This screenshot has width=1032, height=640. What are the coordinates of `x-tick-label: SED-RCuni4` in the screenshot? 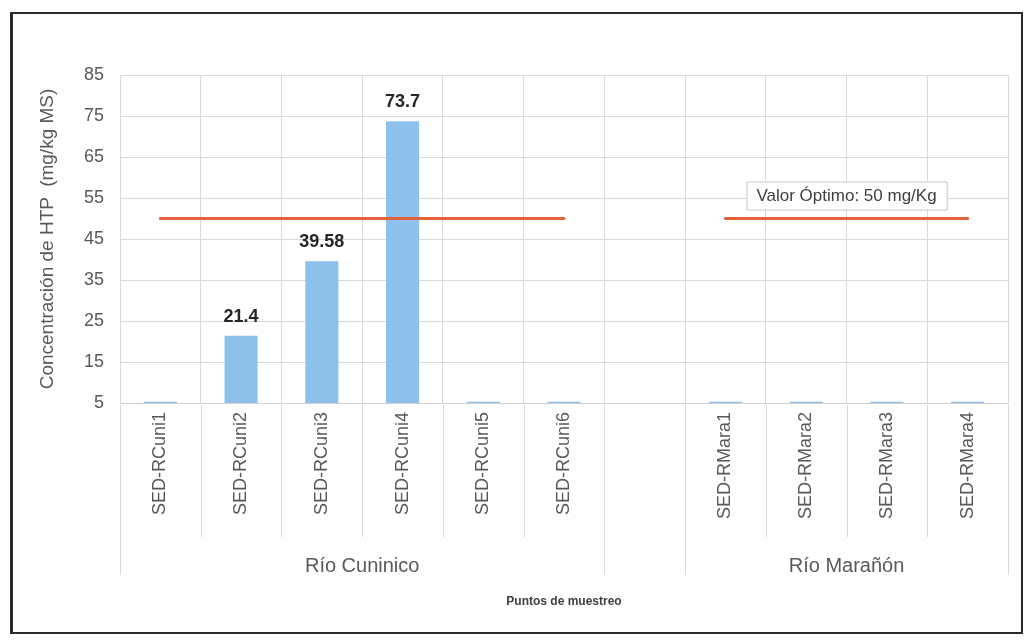 It's located at (401, 464).